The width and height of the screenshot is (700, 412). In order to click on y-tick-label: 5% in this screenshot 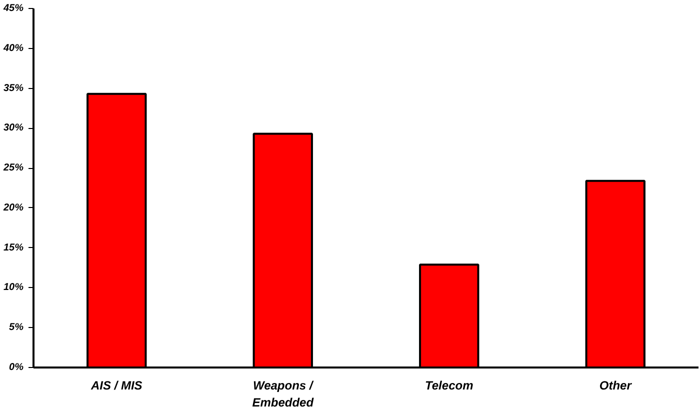, I will do `click(16, 328)`.